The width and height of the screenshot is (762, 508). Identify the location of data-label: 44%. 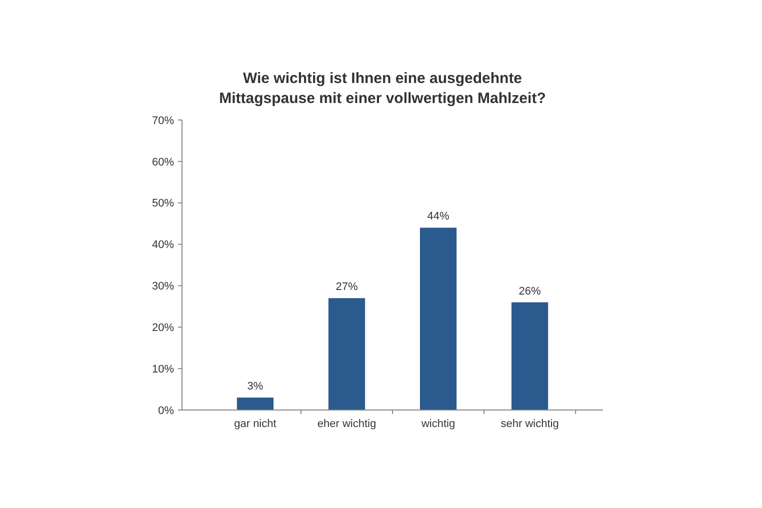
(438, 216).